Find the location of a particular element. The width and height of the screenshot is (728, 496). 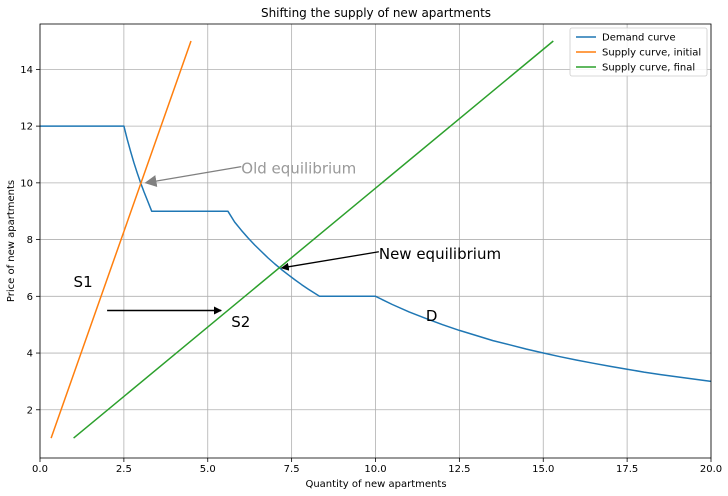

y-tick-label: 6 is located at coordinates (30, 297).